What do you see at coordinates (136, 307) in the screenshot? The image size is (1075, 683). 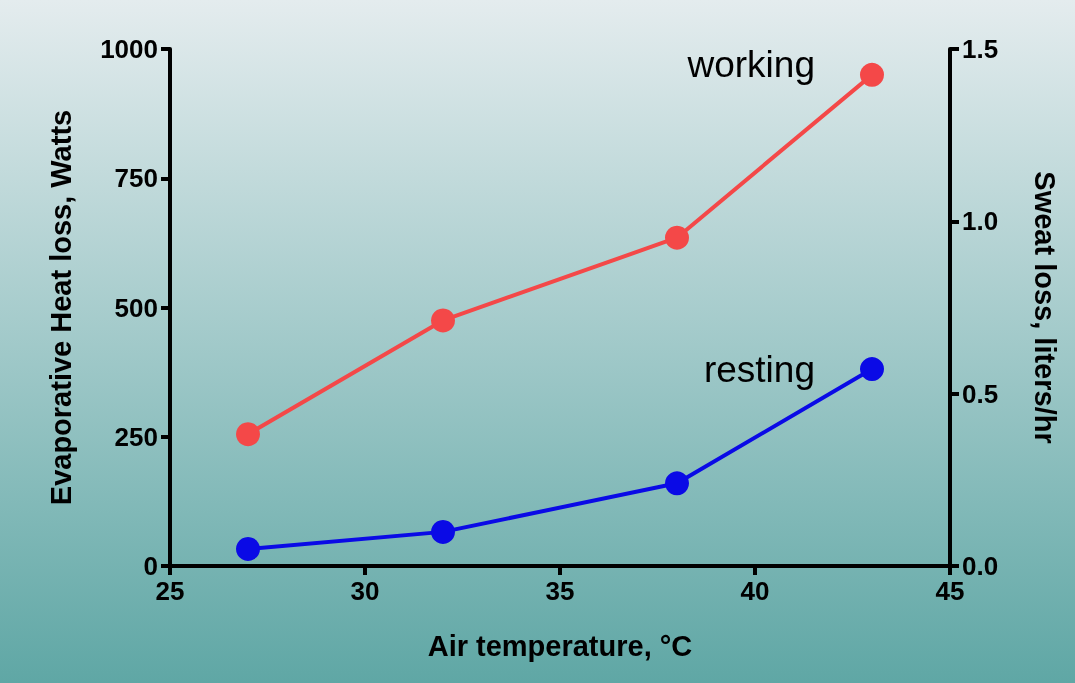 I see `y-tick-label: 500` at bounding box center [136, 307].